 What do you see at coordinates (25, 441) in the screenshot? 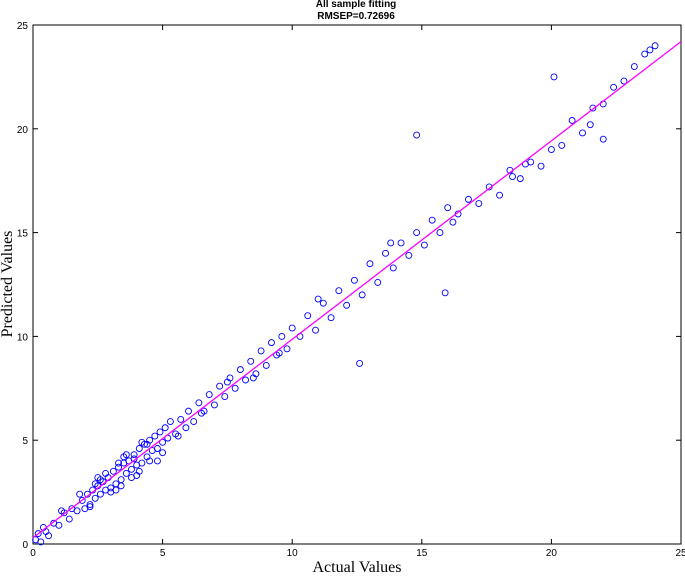
I see `y-tick-label: 5` at bounding box center [25, 441].